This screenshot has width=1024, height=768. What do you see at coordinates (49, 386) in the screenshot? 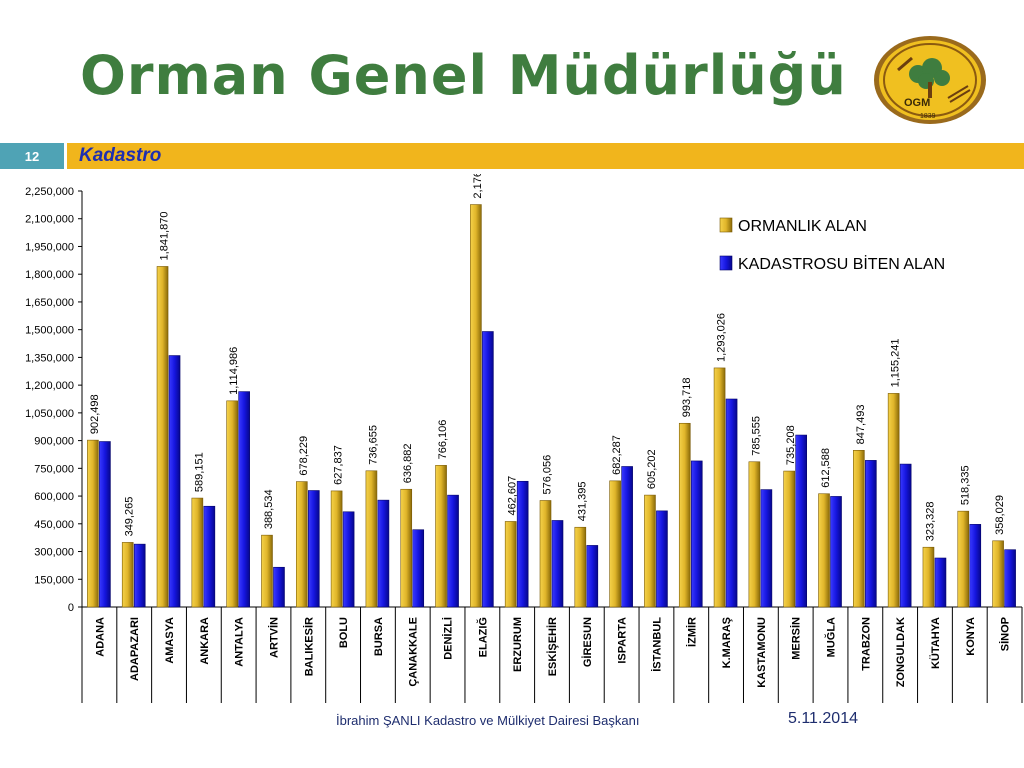
I see `y-tick-label: 1,200,000` at bounding box center [49, 386].